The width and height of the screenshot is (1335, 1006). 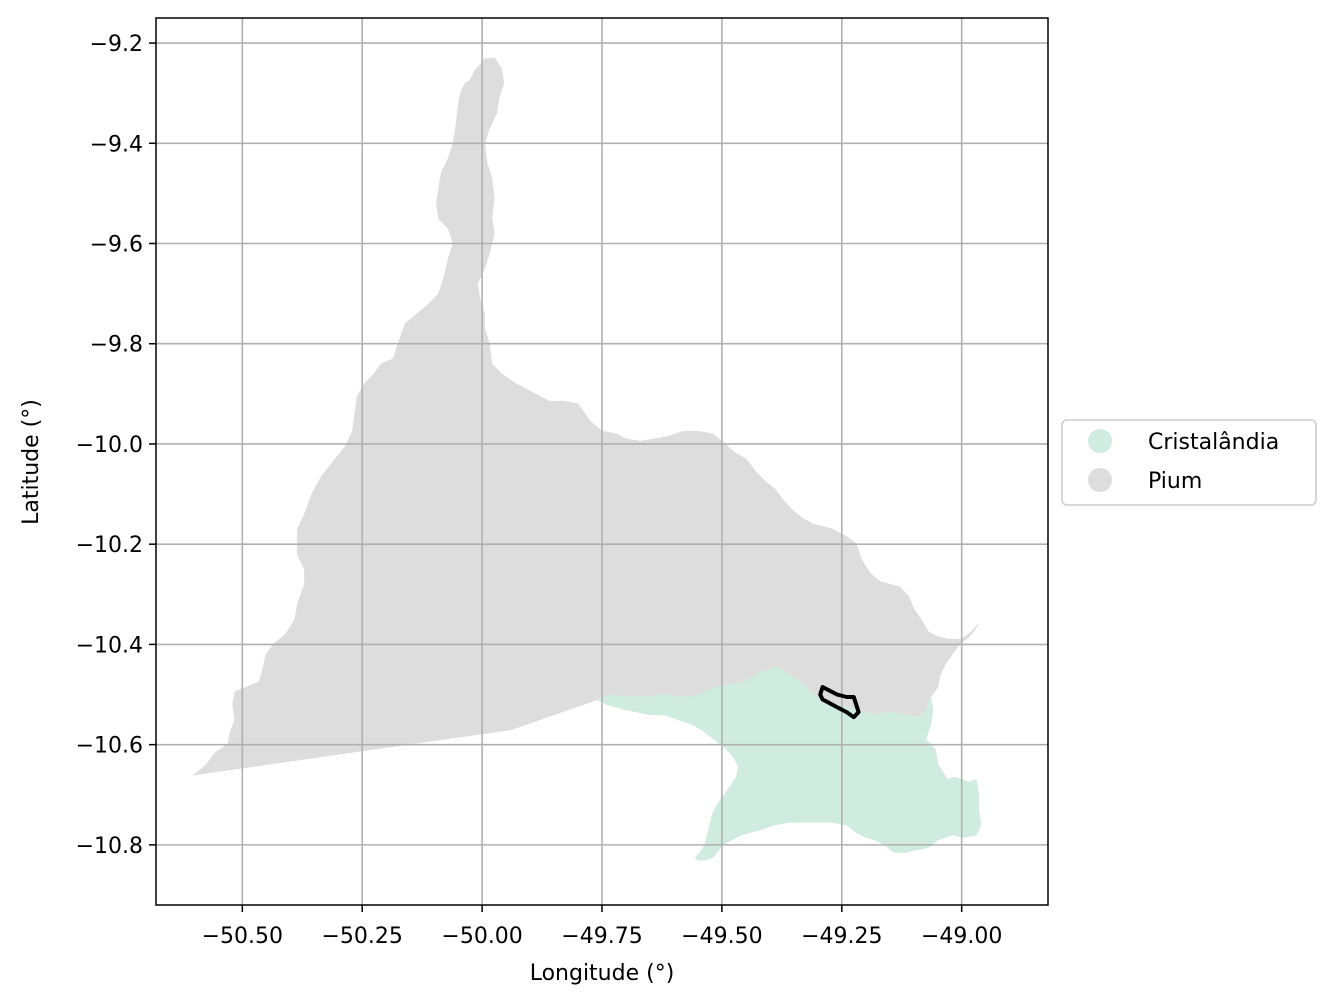 I want to click on legend: Cristalândia Pium, so click(x=1189, y=462).